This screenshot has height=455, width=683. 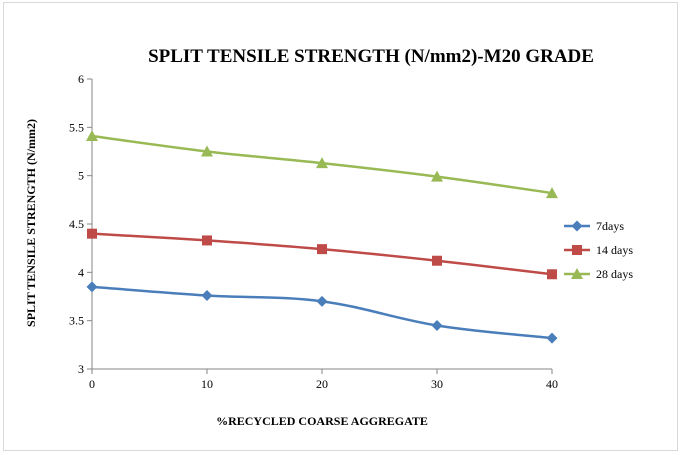 What do you see at coordinates (614, 274) in the screenshot?
I see `legend-label: 28 days` at bounding box center [614, 274].